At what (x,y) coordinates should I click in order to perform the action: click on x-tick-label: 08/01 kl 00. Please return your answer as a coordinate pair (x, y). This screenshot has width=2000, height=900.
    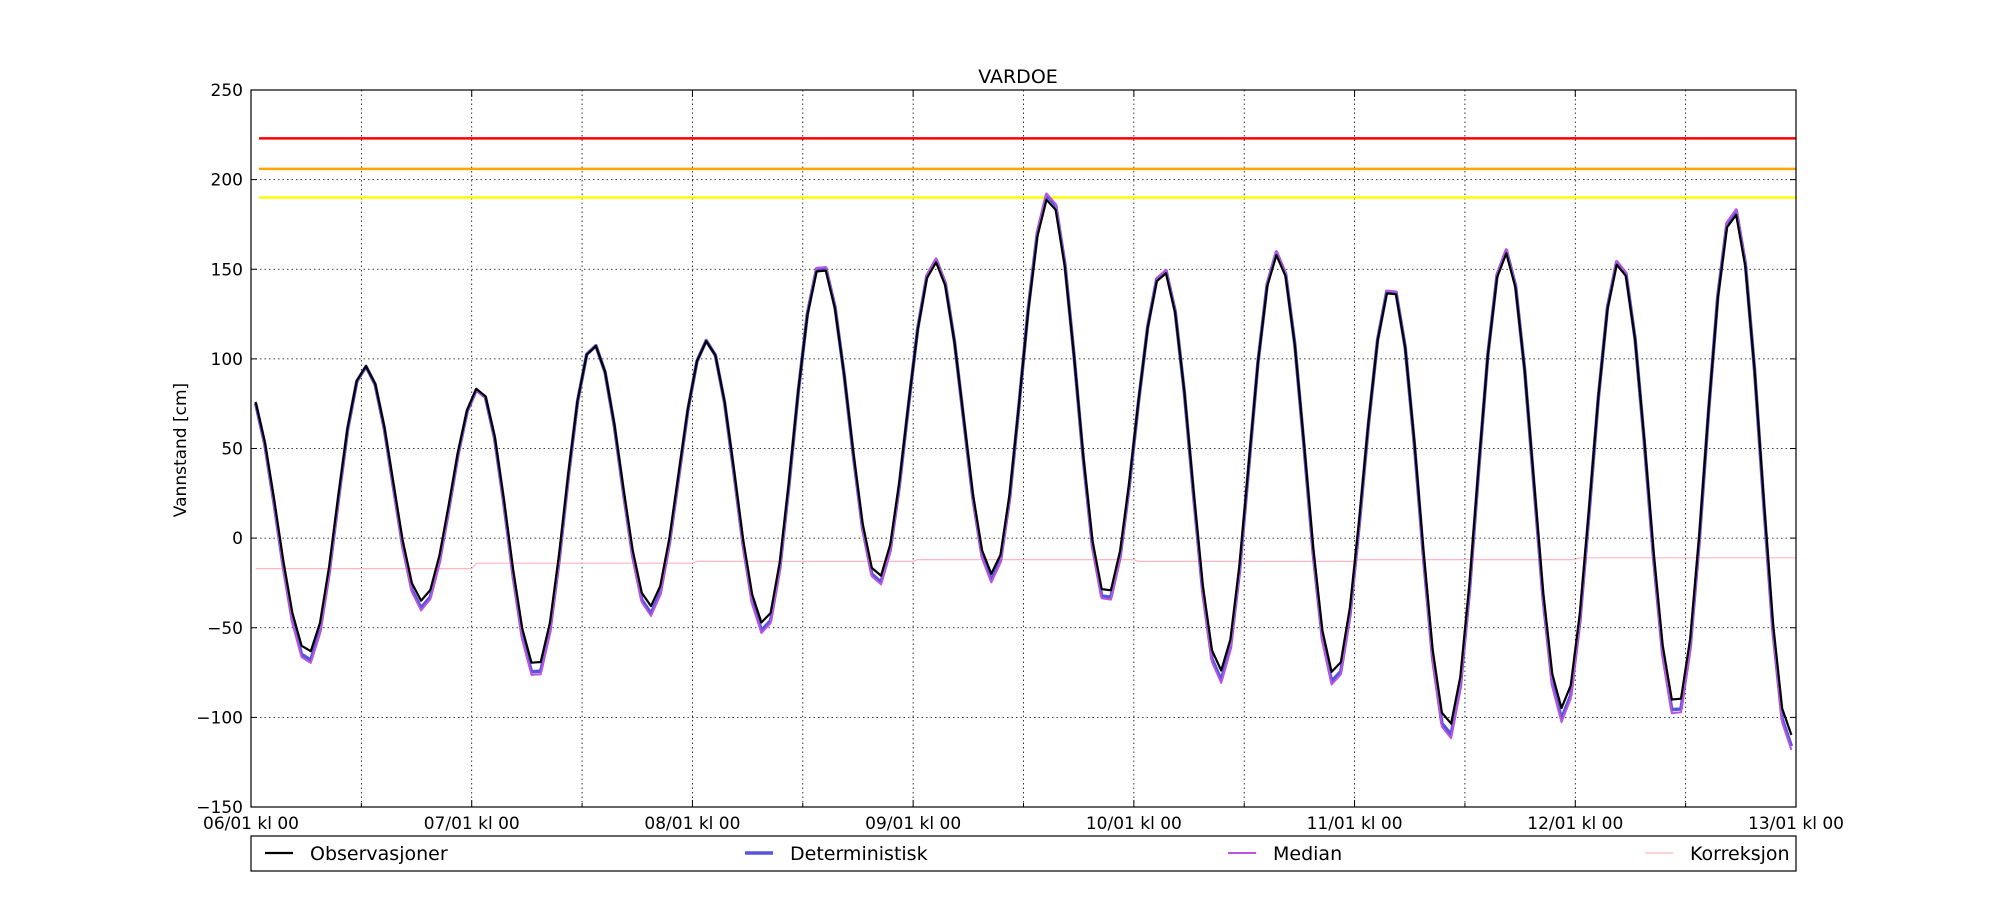
    Looking at the image, I should click on (692, 824).